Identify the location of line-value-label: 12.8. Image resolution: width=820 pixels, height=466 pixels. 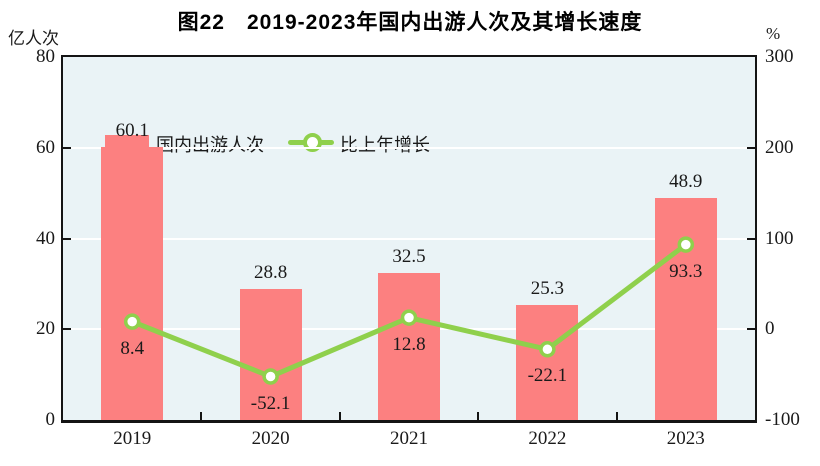
(409, 344).